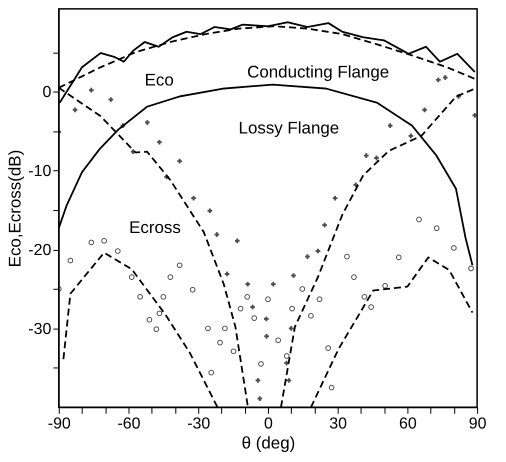 The width and height of the screenshot is (506, 462). I want to click on x-tick-label: 60, so click(408, 424).